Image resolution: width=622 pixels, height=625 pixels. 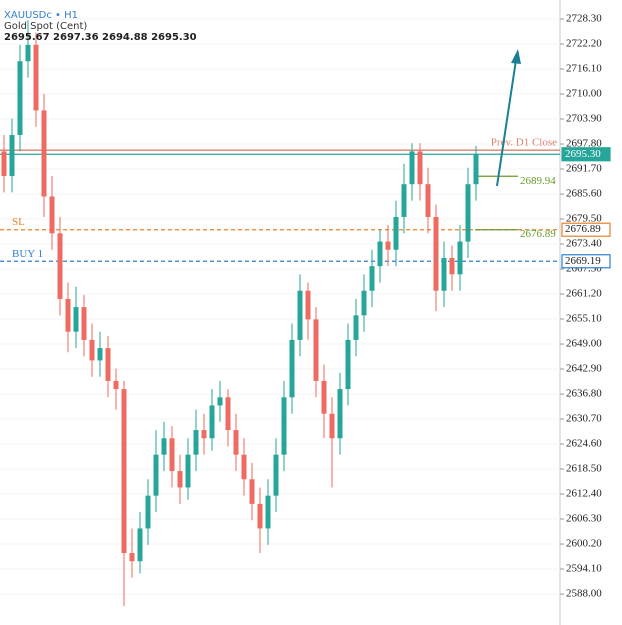 What do you see at coordinates (583, 229) in the screenshot?
I see `price-box-label: 2676.89` at bounding box center [583, 229].